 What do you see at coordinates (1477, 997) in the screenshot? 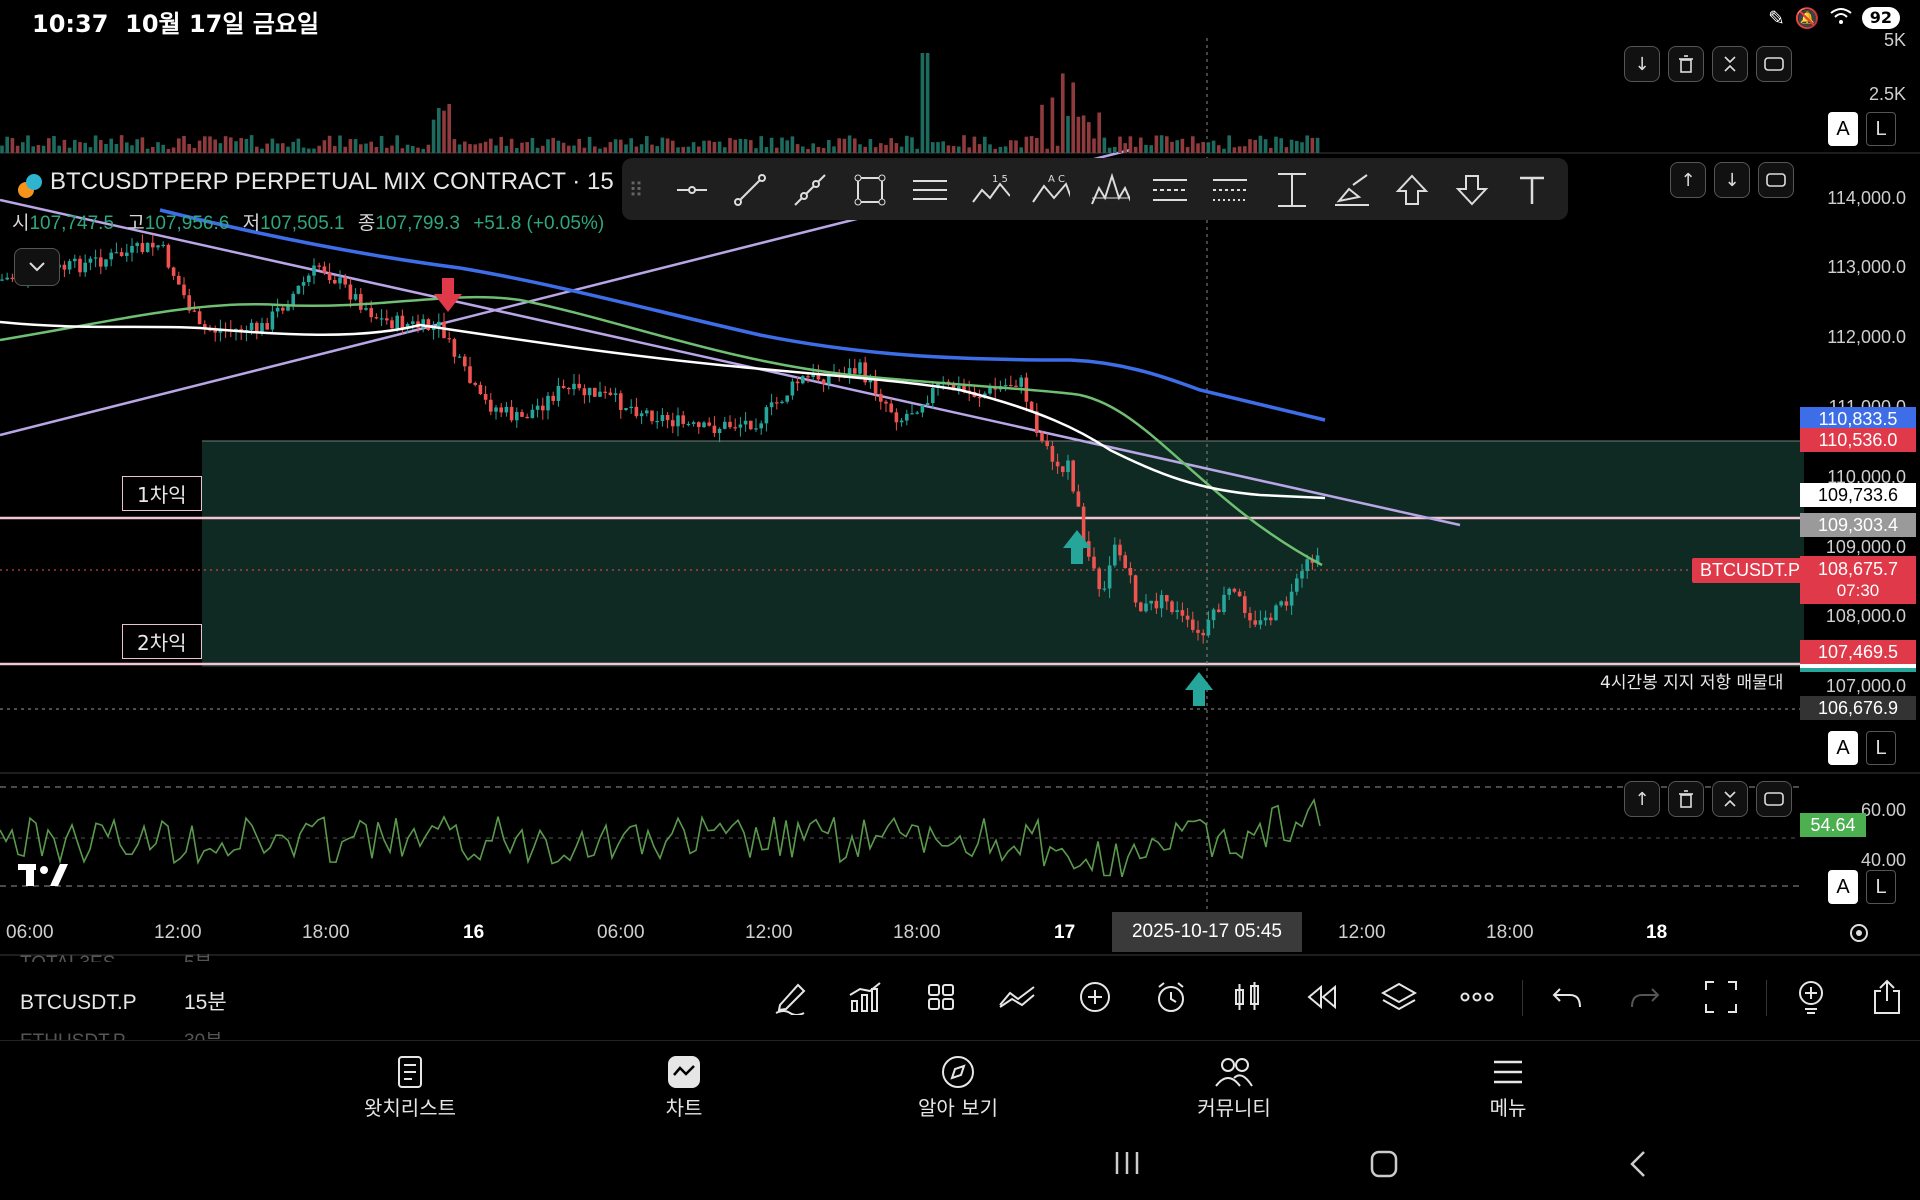
I see `more-options-icon` at bounding box center [1477, 997].